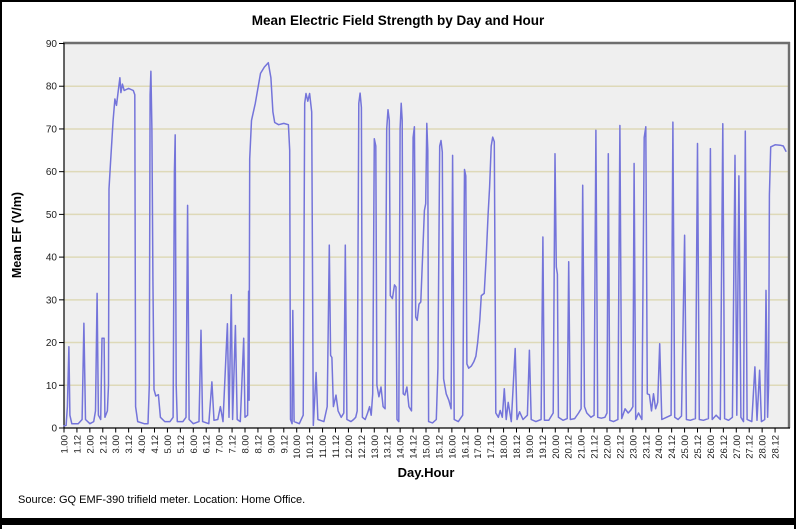 The image size is (796, 529). I want to click on x-tick-label: 16.00, so click(452, 447).